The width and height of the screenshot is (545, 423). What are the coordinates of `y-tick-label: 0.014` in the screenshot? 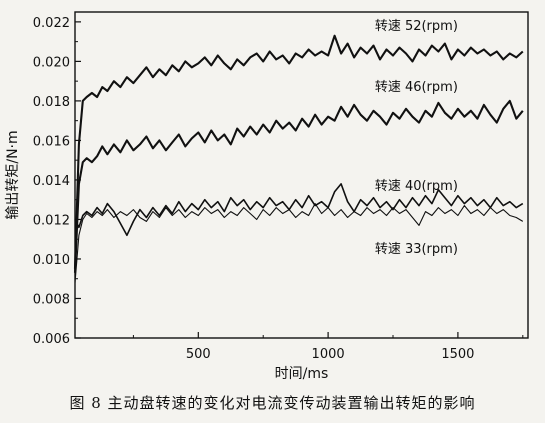 It's located at (51, 181).